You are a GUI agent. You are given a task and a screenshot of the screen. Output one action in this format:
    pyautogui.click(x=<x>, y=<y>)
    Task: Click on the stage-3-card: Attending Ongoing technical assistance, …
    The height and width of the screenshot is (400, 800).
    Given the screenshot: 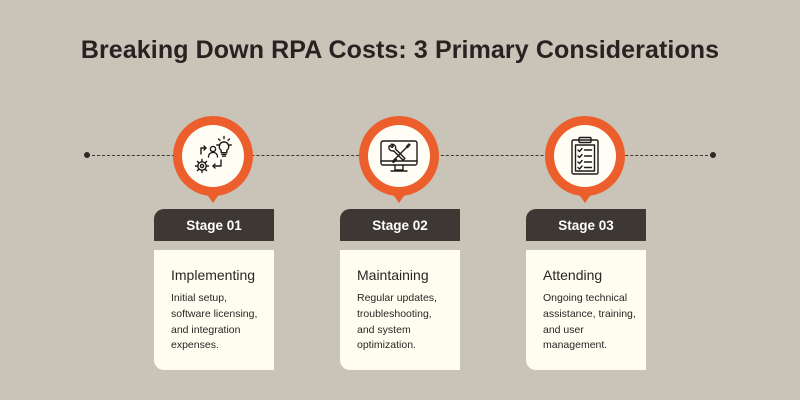 What is the action you would take?
    pyautogui.click(x=586, y=310)
    